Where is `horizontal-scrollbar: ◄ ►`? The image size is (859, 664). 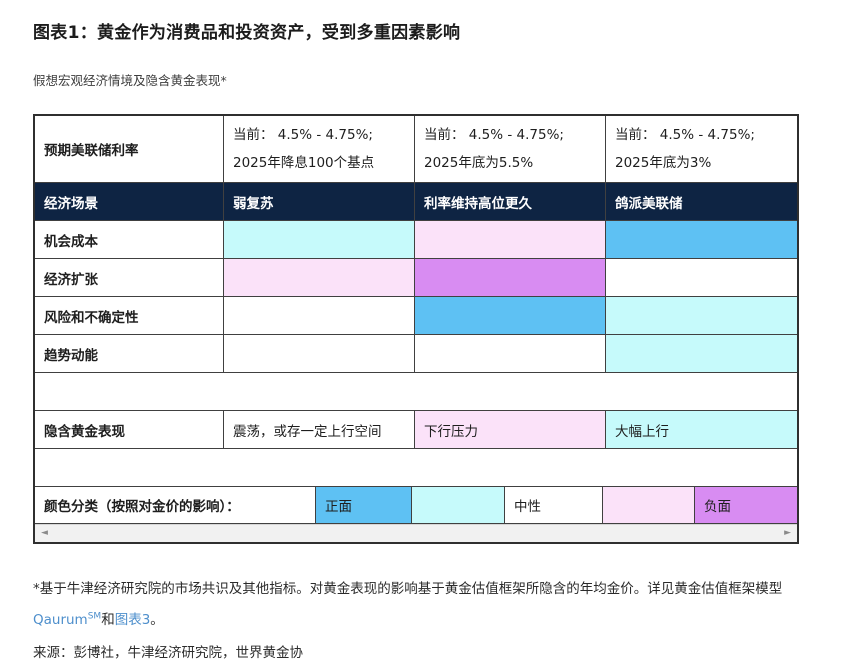
horizontal-scrollbar: ◄ ► is located at coordinates (416, 533).